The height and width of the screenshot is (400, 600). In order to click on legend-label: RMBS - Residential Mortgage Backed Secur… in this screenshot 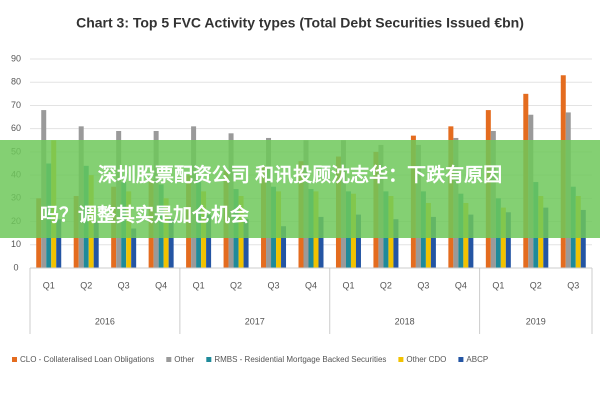, I will do `click(300, 359)`.